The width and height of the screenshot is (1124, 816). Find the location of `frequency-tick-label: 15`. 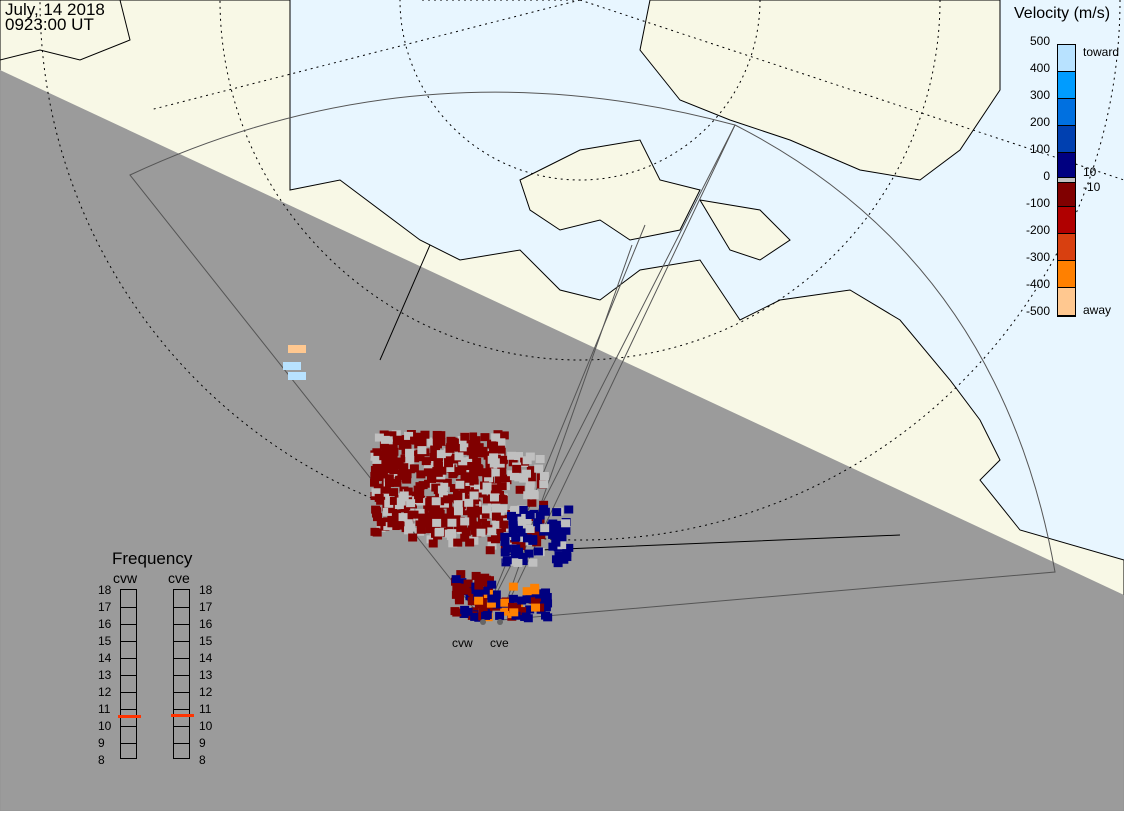

frequency-tick-label: 15 is located at coordinates (105, 641).